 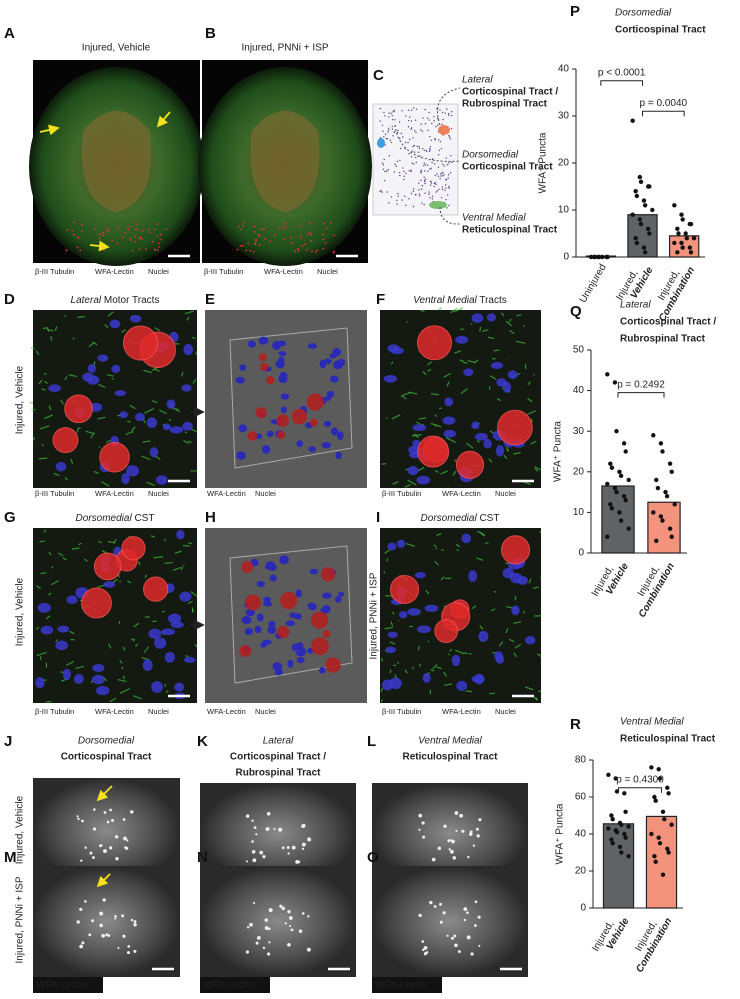 I want to click on grey-matter, so click(x=285, y=161).